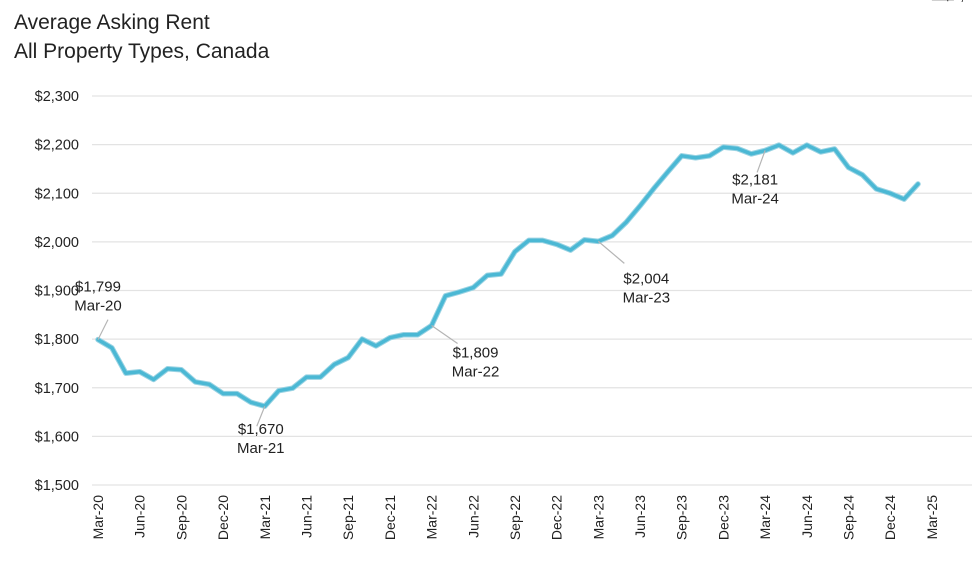 The width and height of the screenshot is (979, 569). I want to click on x-tick-label: Mar-24, so click(765, 517).